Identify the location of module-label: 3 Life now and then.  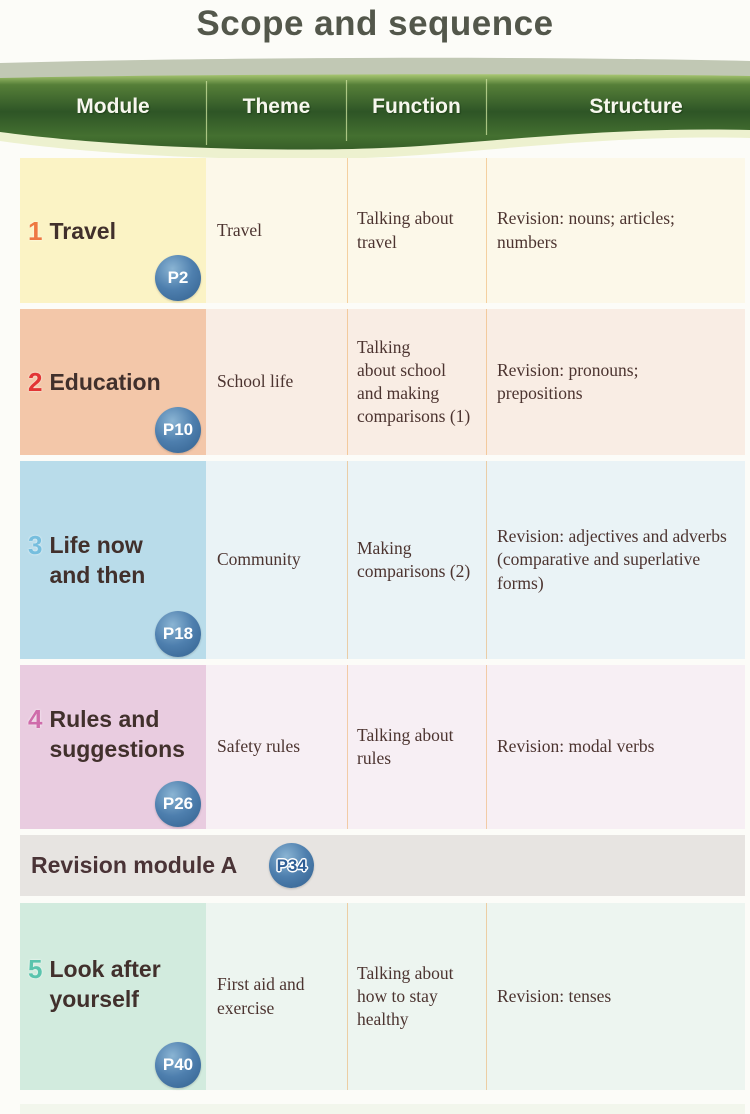
(86, 560).